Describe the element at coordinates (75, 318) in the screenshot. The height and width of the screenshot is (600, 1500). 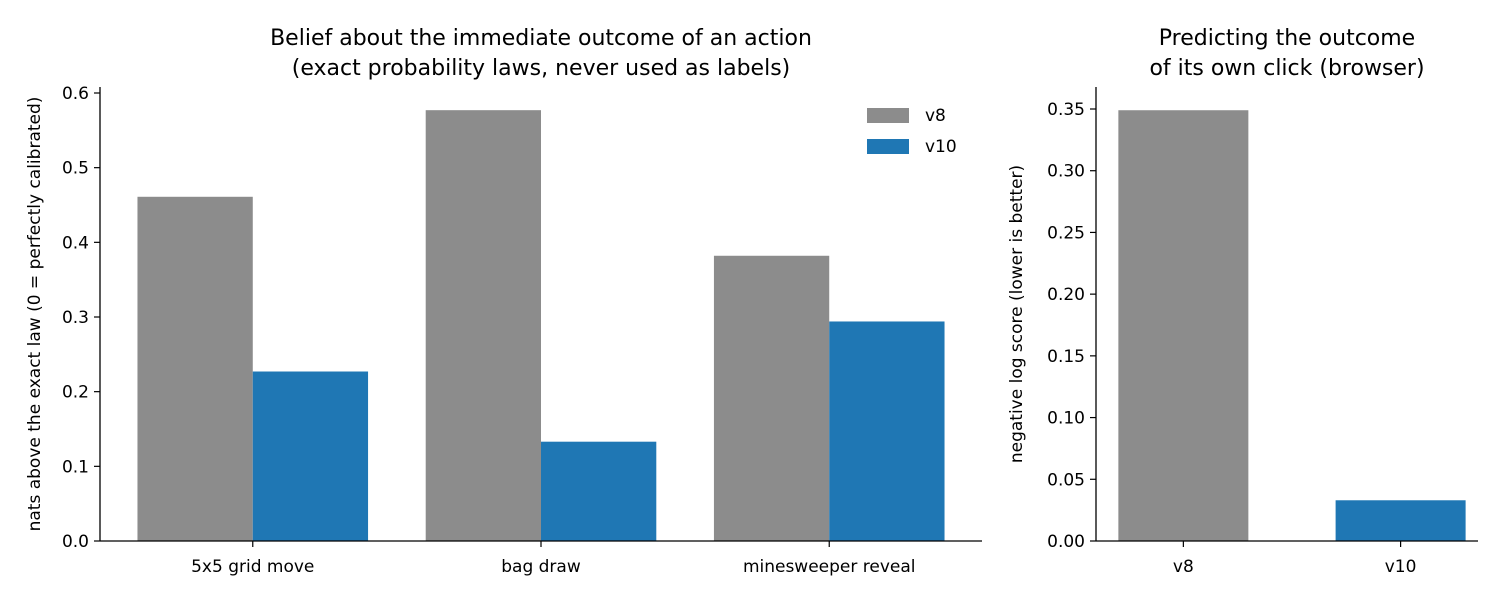
I see `y-tick-label-3: 0.3` at that location.